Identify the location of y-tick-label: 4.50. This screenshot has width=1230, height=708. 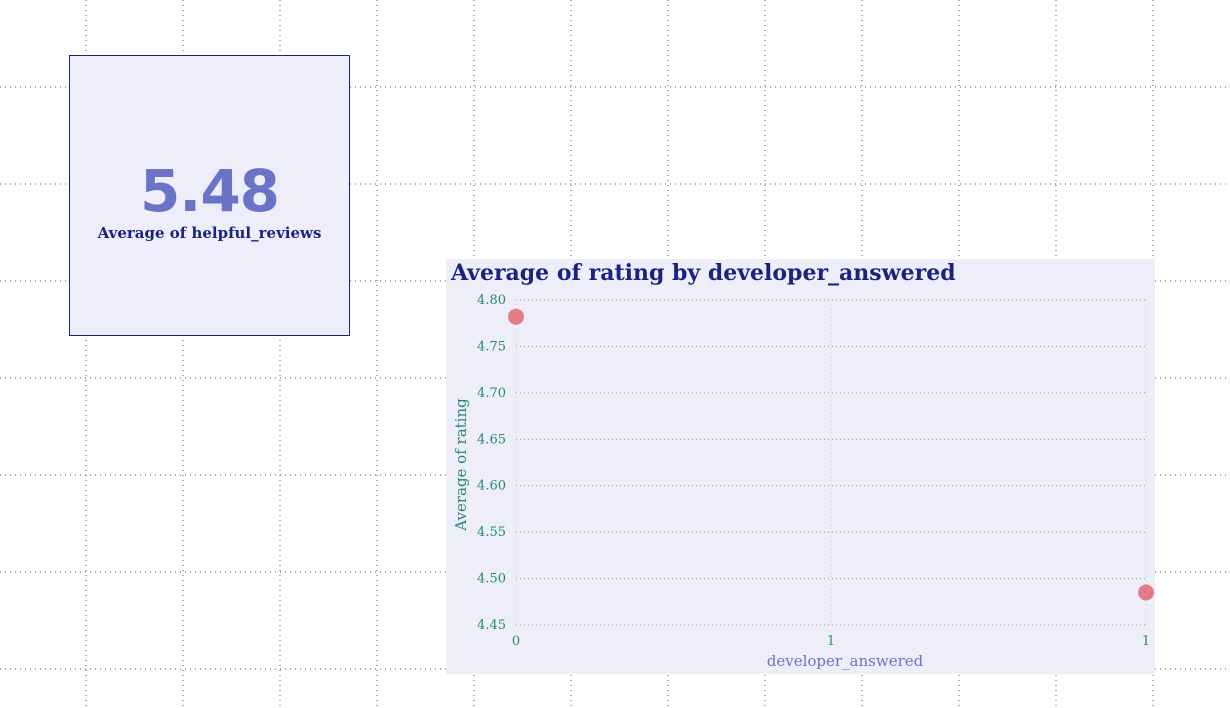
(491, 579).